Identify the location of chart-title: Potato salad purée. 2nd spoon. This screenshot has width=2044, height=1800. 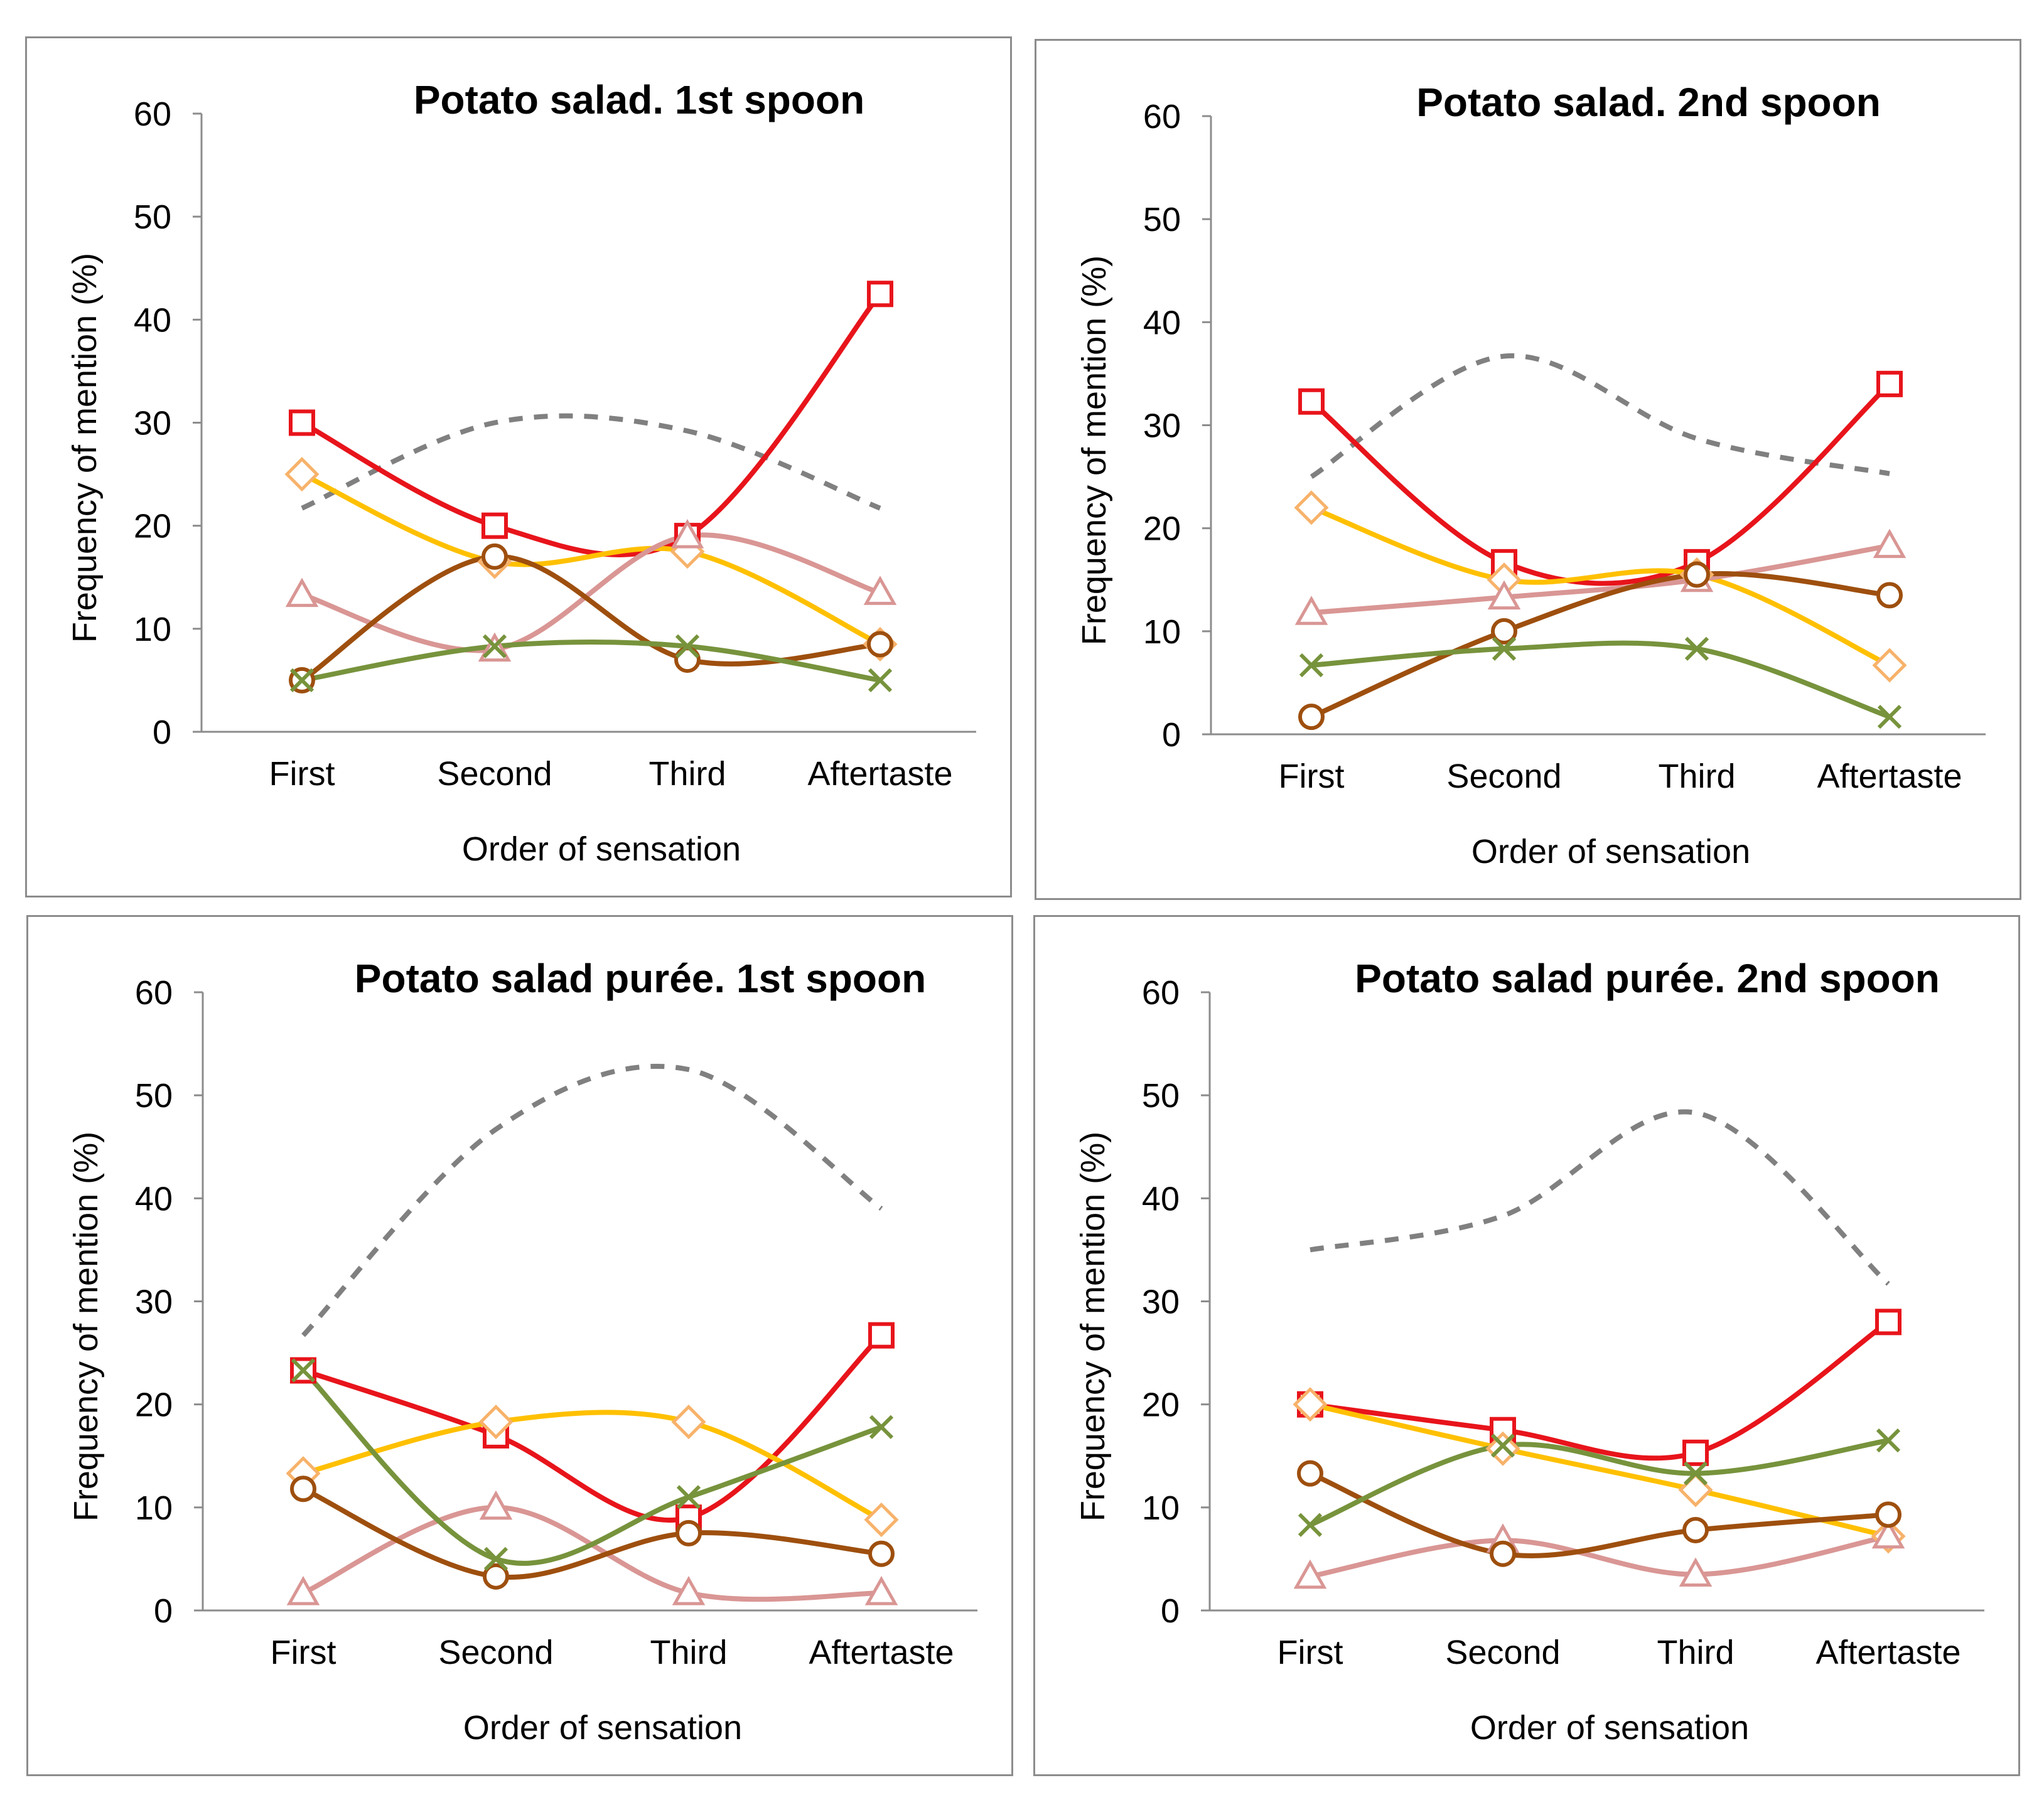
(1647, 978).